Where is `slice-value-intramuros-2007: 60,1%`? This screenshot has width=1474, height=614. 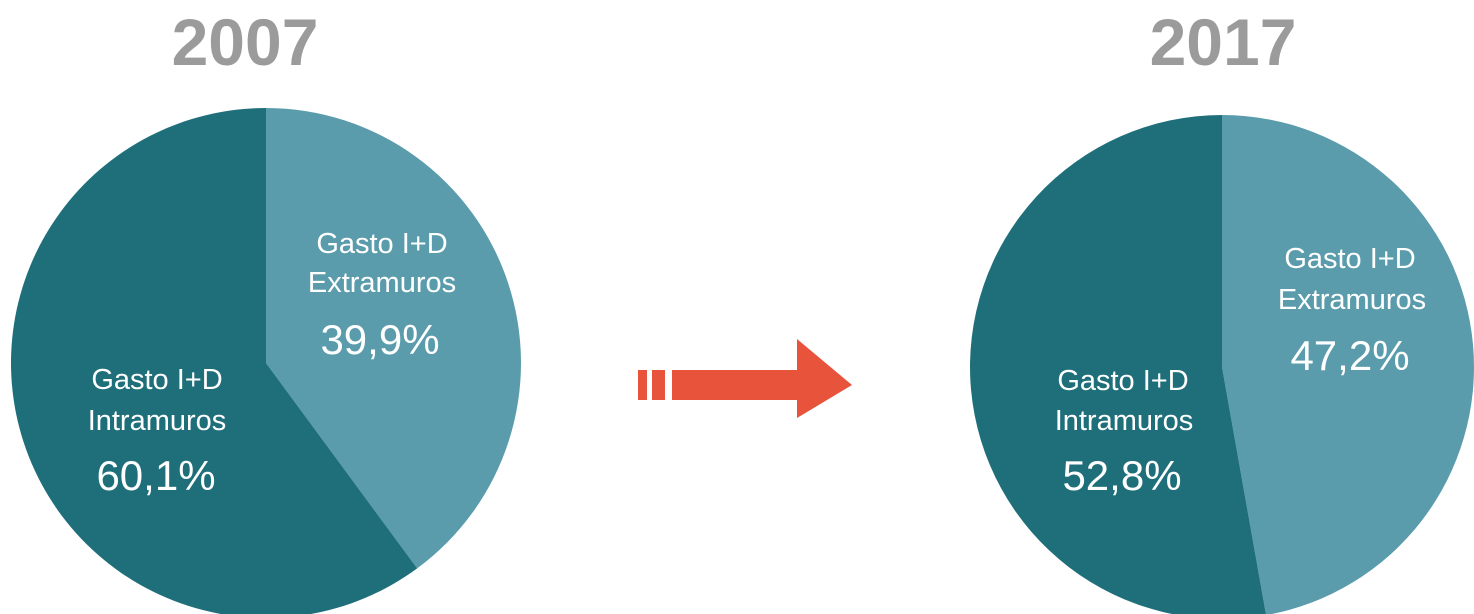
slice-value-intramuros-2007: 60,1% is located at coordinates (155, 475).